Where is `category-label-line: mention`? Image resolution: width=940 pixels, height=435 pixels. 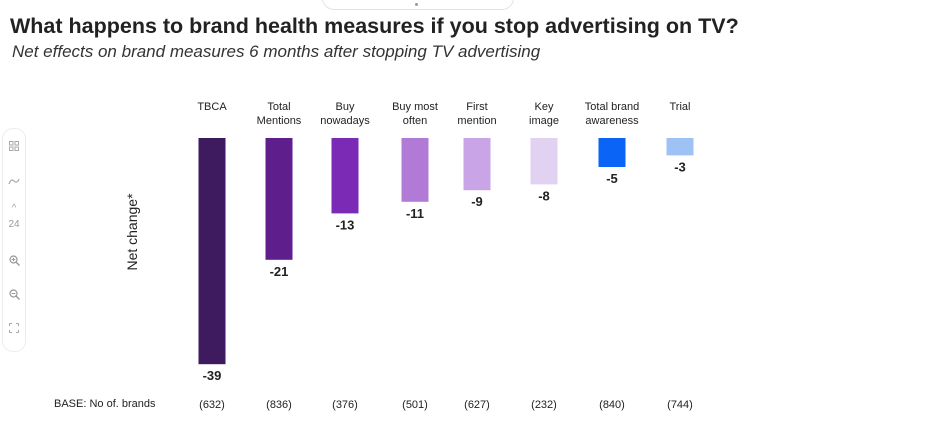
category-label-line: mention is located at coordinates (476, 121).